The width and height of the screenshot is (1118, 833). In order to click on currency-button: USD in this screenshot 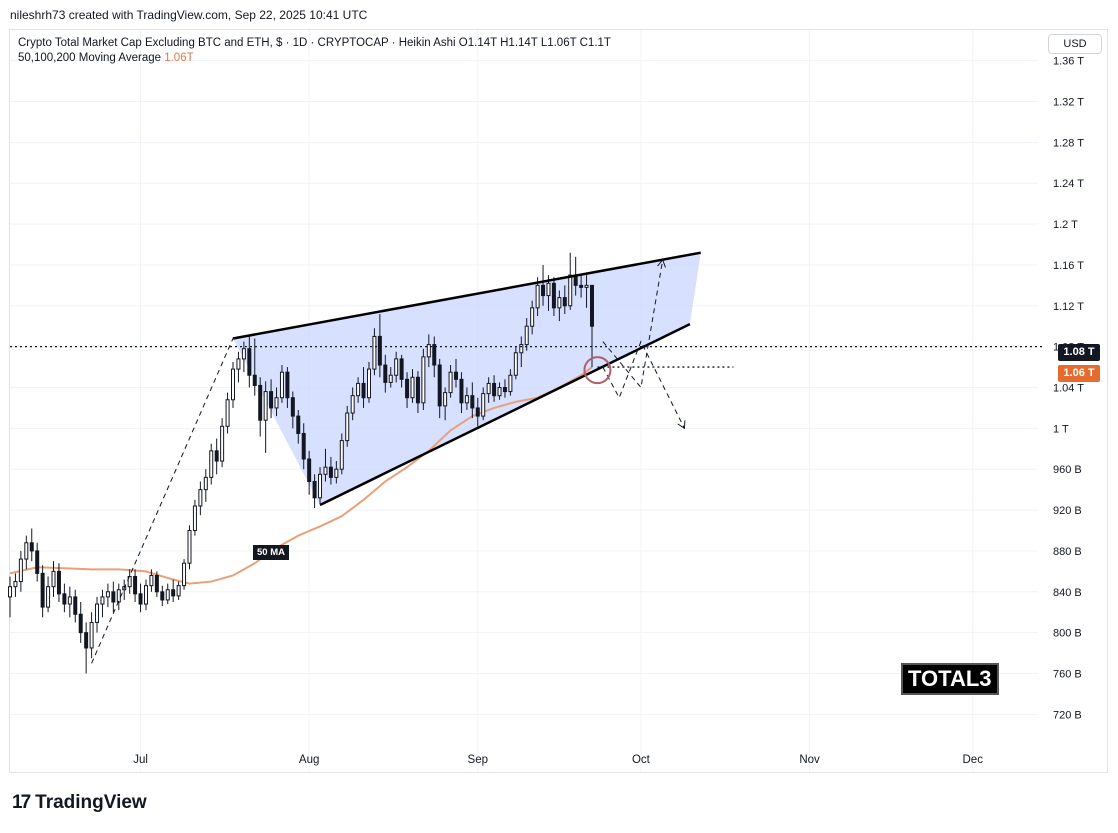, I will do `click(1075, 44)`.